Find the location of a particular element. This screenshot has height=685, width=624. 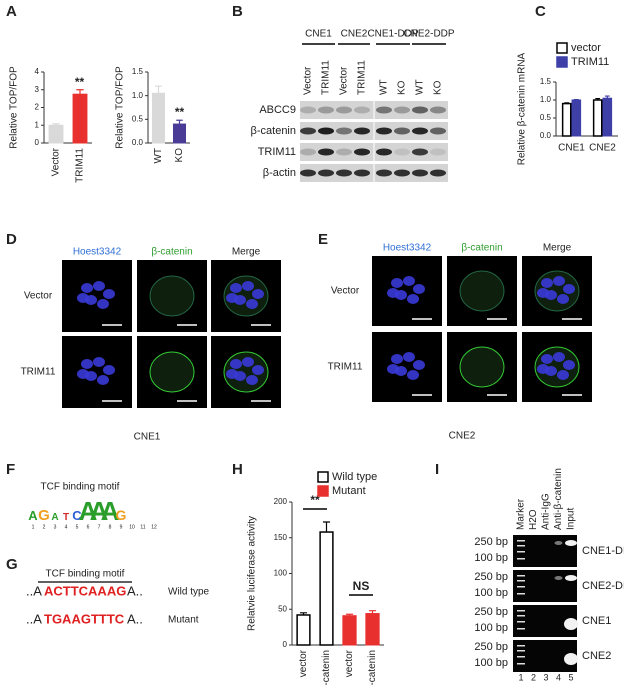

blot-lane: Vector is located at coordinates (308, 80).